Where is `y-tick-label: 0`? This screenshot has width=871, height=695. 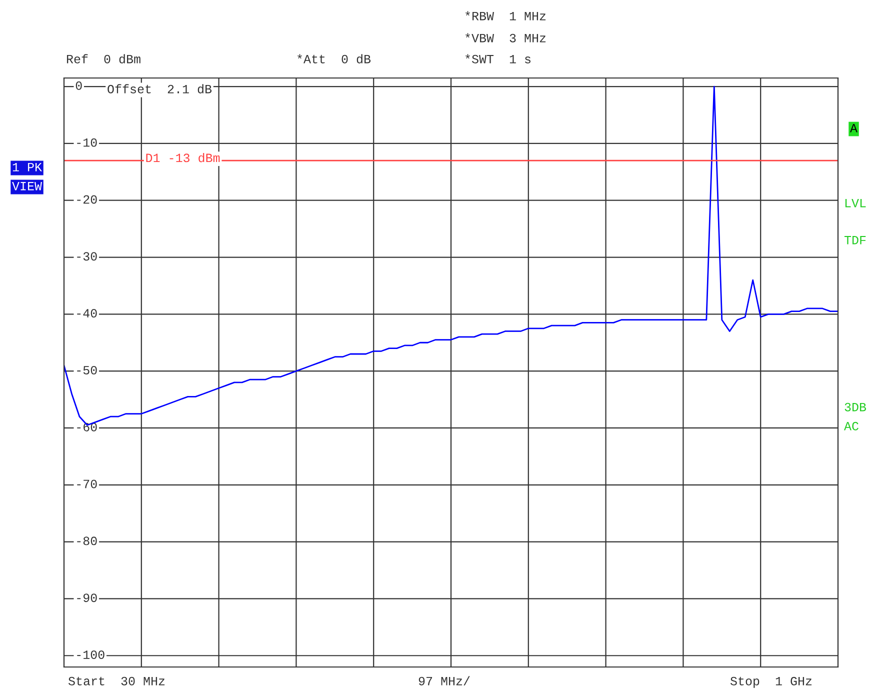
y-tick-label: 0 is located at coordinates (79, 85).